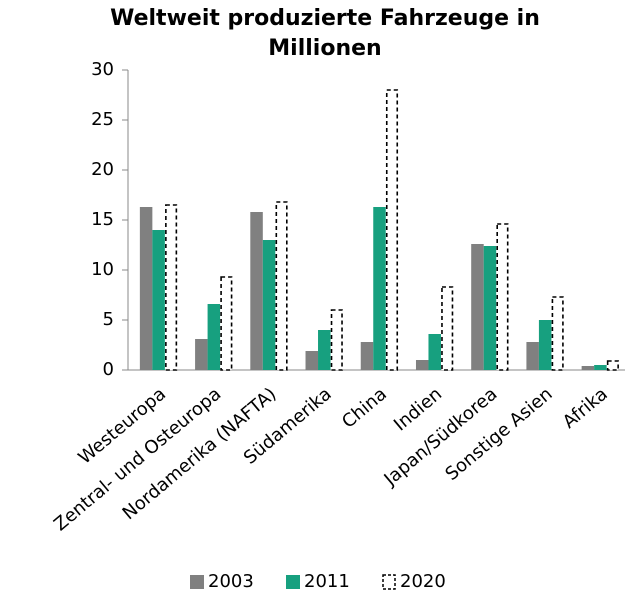 This screenshot has width=629, height=599. What do you see at coordinates (585, 408) in the screenshot?
I see `x-tick-label: Afrika` at bounding box center [585, 408].